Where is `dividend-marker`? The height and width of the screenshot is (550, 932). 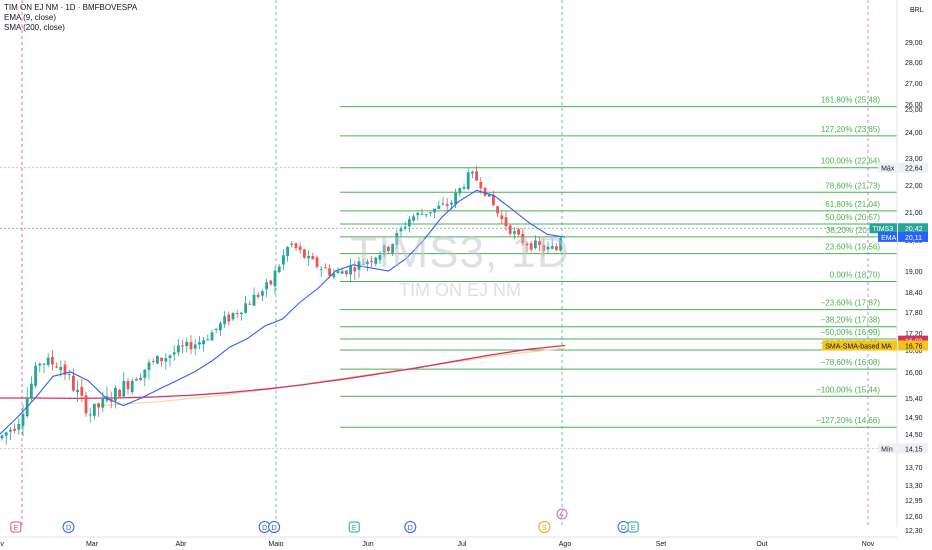
dividend-marker is located at coordinates (410, 527).